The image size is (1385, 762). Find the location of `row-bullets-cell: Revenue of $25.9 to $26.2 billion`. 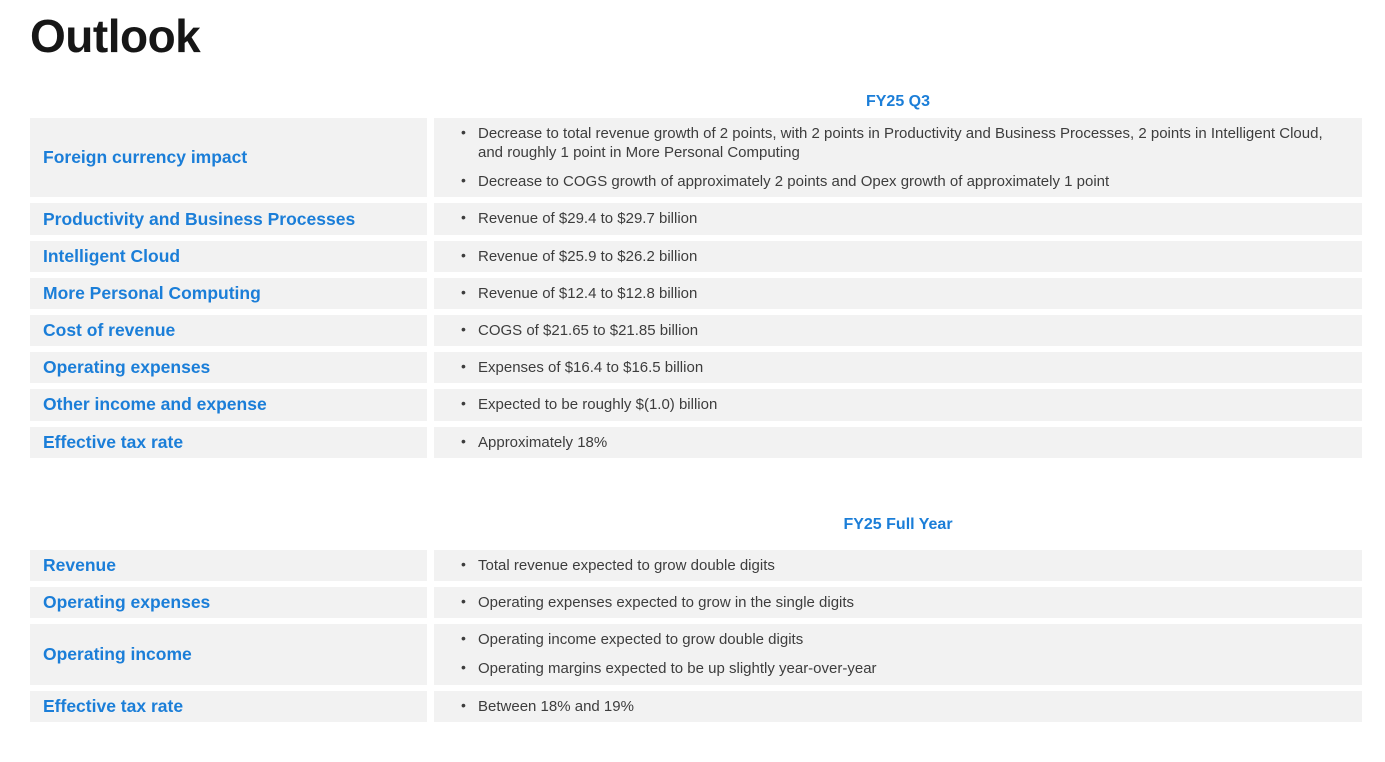

row-bullets-cell: Revenue of $25.9 to $26.2 billion is located at coordinates (898, 256).